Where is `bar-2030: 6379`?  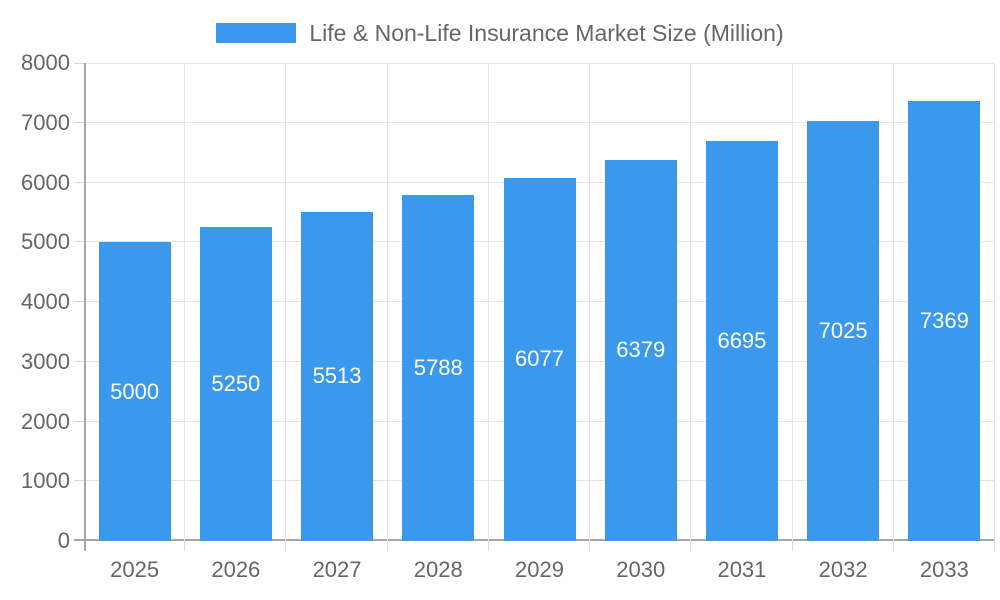 bar-2030: 6379 is located at coordinates (640, 350).